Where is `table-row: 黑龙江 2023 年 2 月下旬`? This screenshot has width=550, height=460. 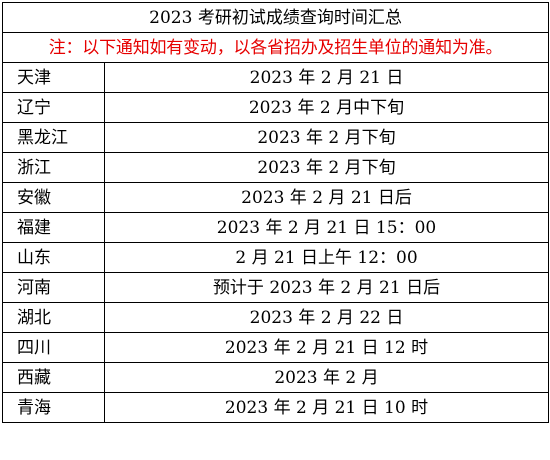
table-row: 黑龙江 2023 年 2 月下旬 is located at coordinates (276, 137).